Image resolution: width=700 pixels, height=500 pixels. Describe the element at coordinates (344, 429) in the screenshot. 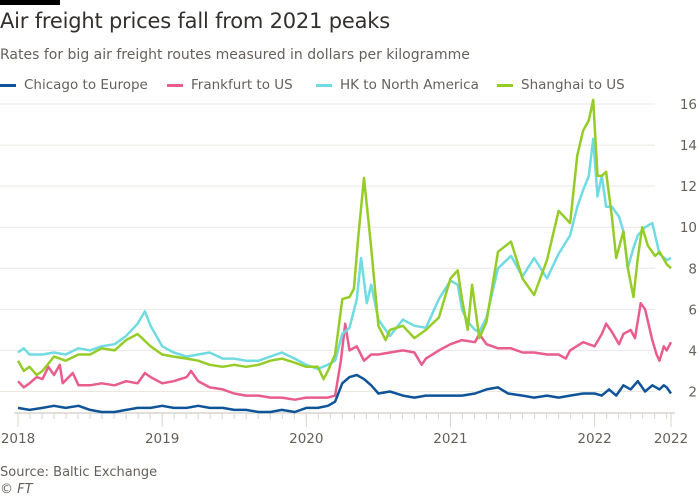

I see `x-axis: 2018 2019 2020 2021 2022 2022` at that location.